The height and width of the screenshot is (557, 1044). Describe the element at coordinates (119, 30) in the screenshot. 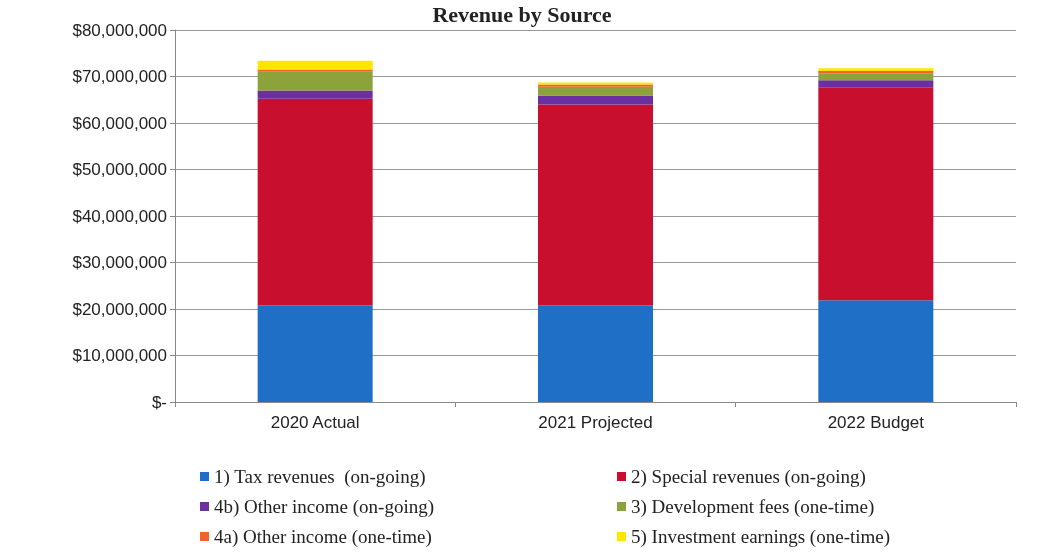

I see `y-tick-label: $80,000,000` at that location.